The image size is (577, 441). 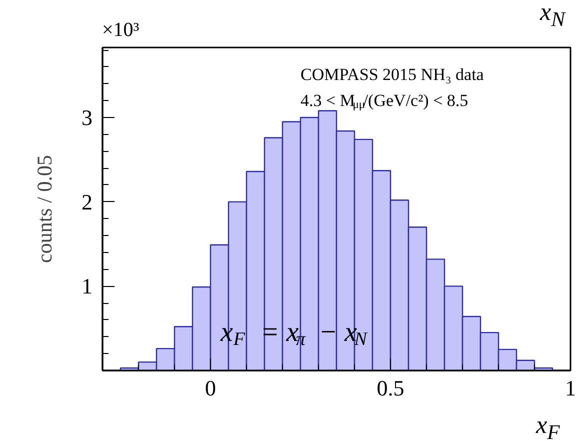 What do you see at coordinates (390, 388) in the screenshot?
I see `x-tick-label: 0.5` at bounding box center [390, 388].